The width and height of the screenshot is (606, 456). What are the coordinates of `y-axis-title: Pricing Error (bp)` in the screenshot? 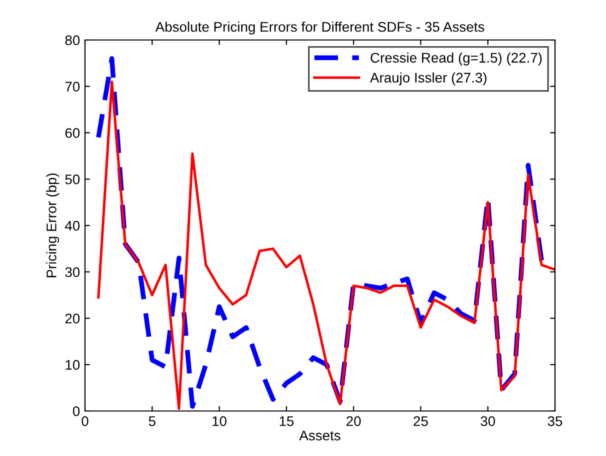 It's located at (53, 225).